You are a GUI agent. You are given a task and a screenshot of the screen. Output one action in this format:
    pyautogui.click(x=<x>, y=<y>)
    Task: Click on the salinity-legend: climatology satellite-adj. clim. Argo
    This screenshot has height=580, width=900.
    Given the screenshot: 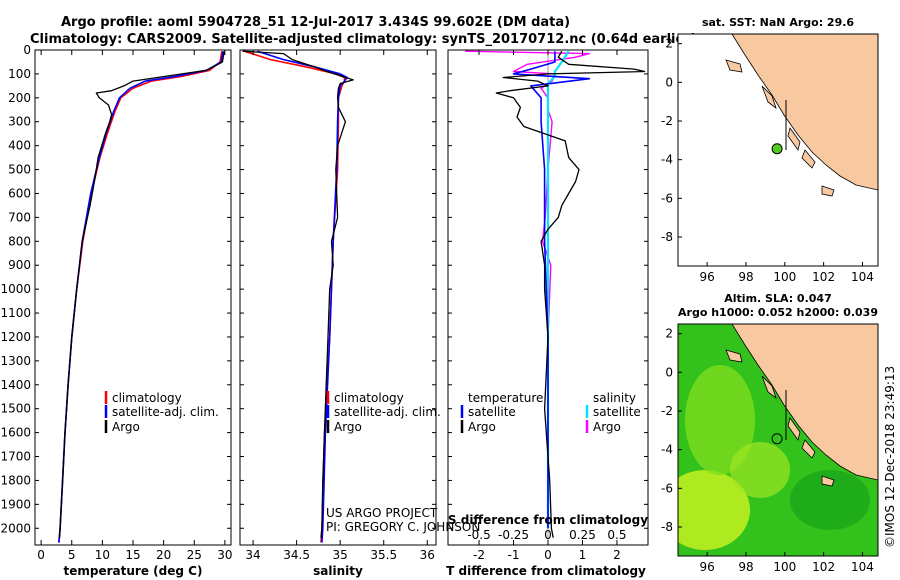 What is the action you would take?
    pyautogui.click(x=383, y=412)
    